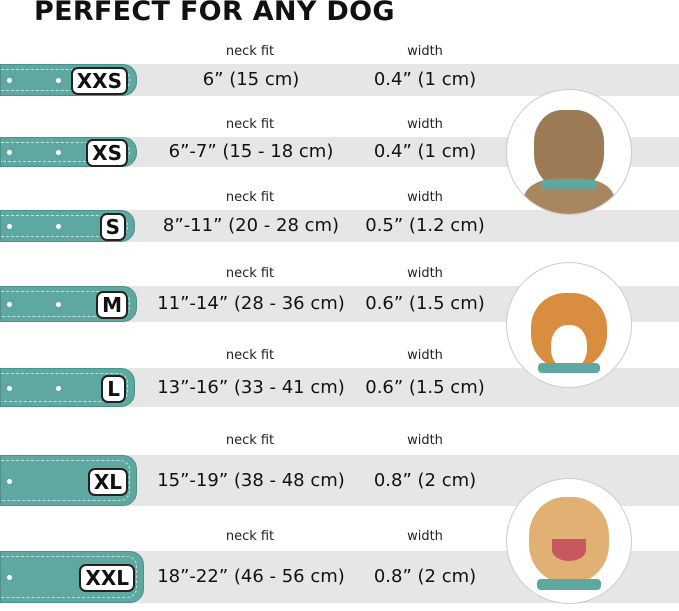  Describe the element at coordinates (107, 481) in the screenshot. I see `size-tag: XL` at that location.